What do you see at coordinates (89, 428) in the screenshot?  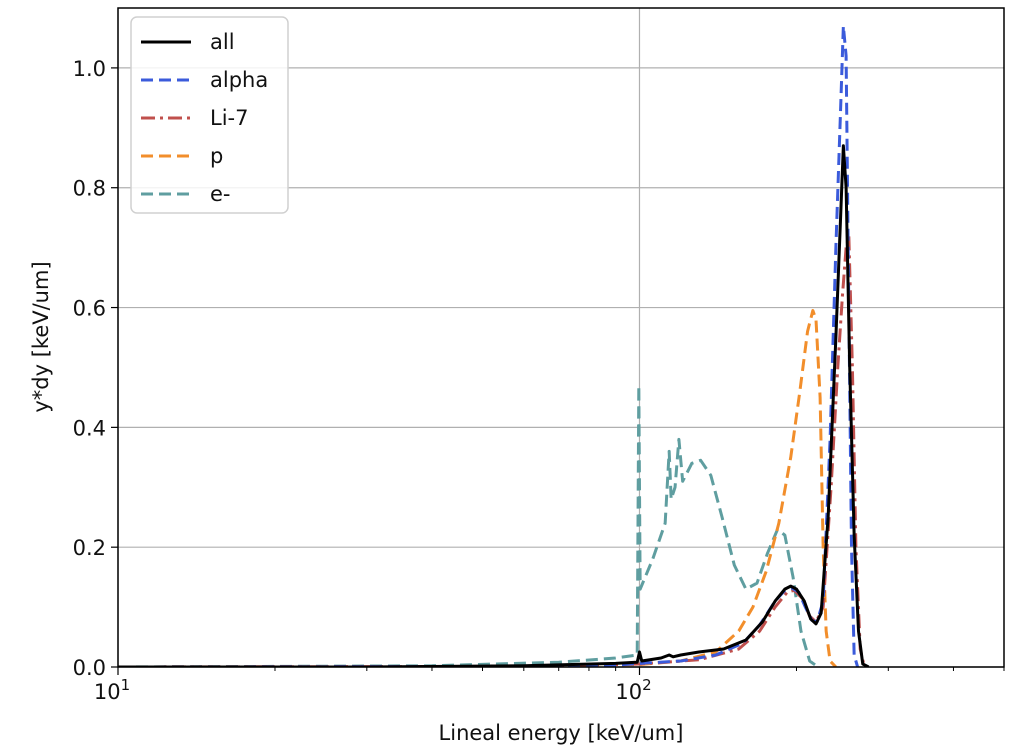 I see `y-tick-label: 0.4` at bounding box center [89, 428].